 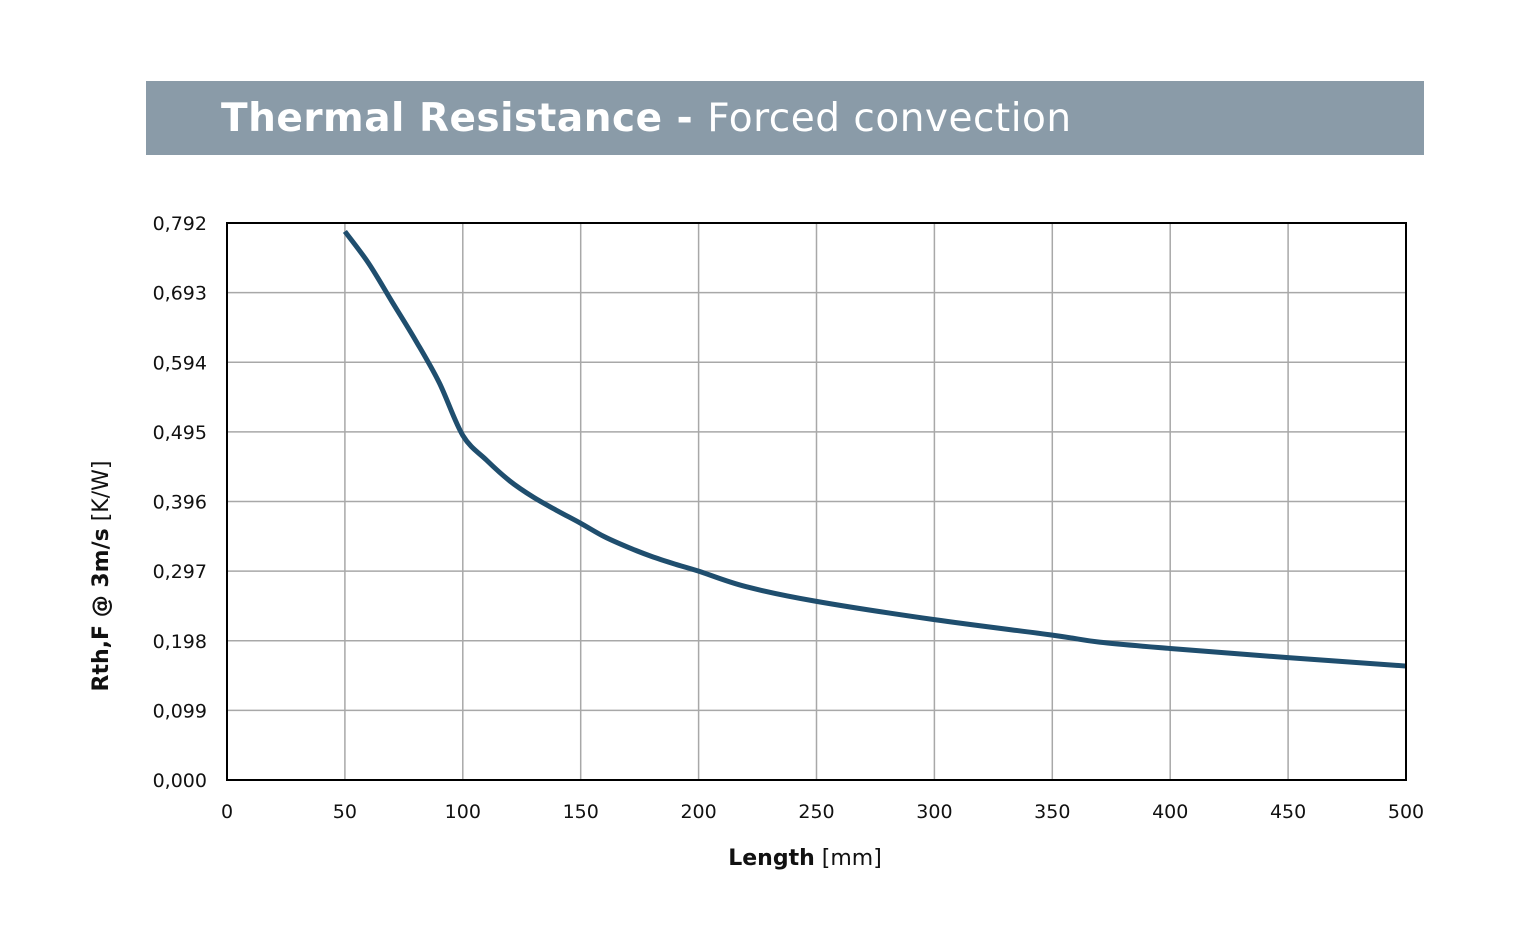 What do you see at coordinates (698, 812) in the screenshot?
I see `x-tick-label: 200` at bounding box center [698, 812].